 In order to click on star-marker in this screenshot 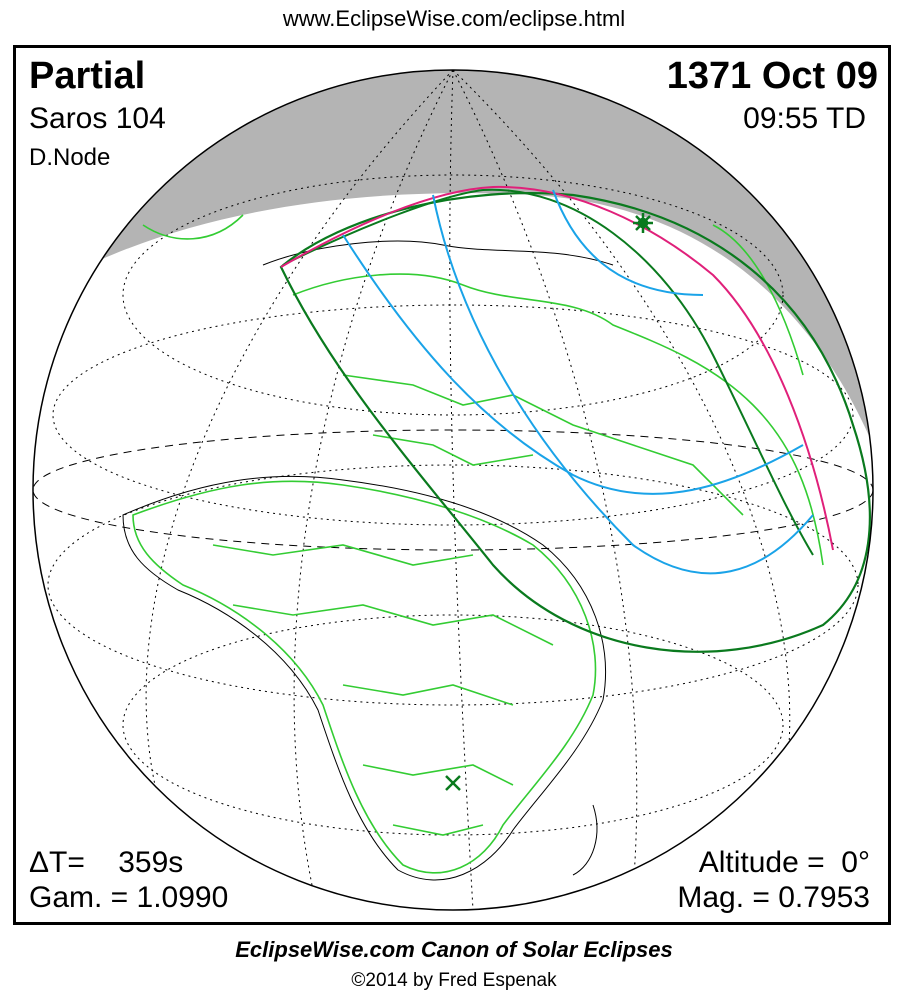, I will do `click(643, 223)`.